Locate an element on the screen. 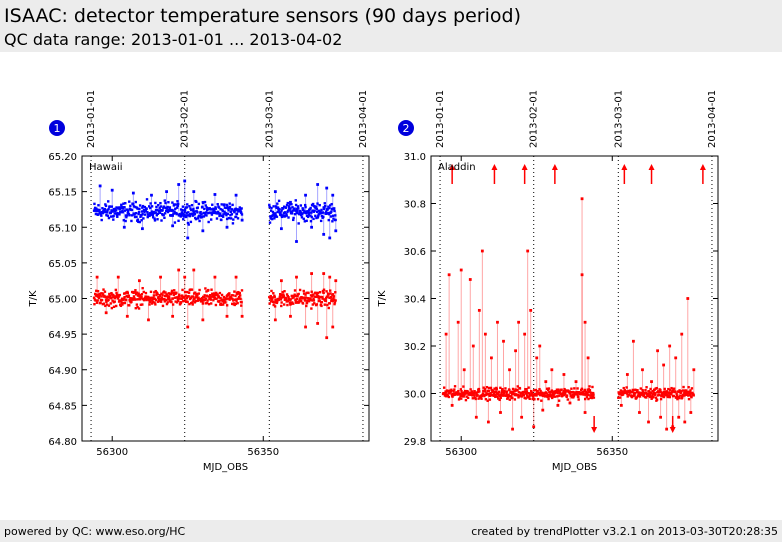 This screenshot has width=782, height=542. y-tick-label: 64.85 is located at coordinates (62, 406).